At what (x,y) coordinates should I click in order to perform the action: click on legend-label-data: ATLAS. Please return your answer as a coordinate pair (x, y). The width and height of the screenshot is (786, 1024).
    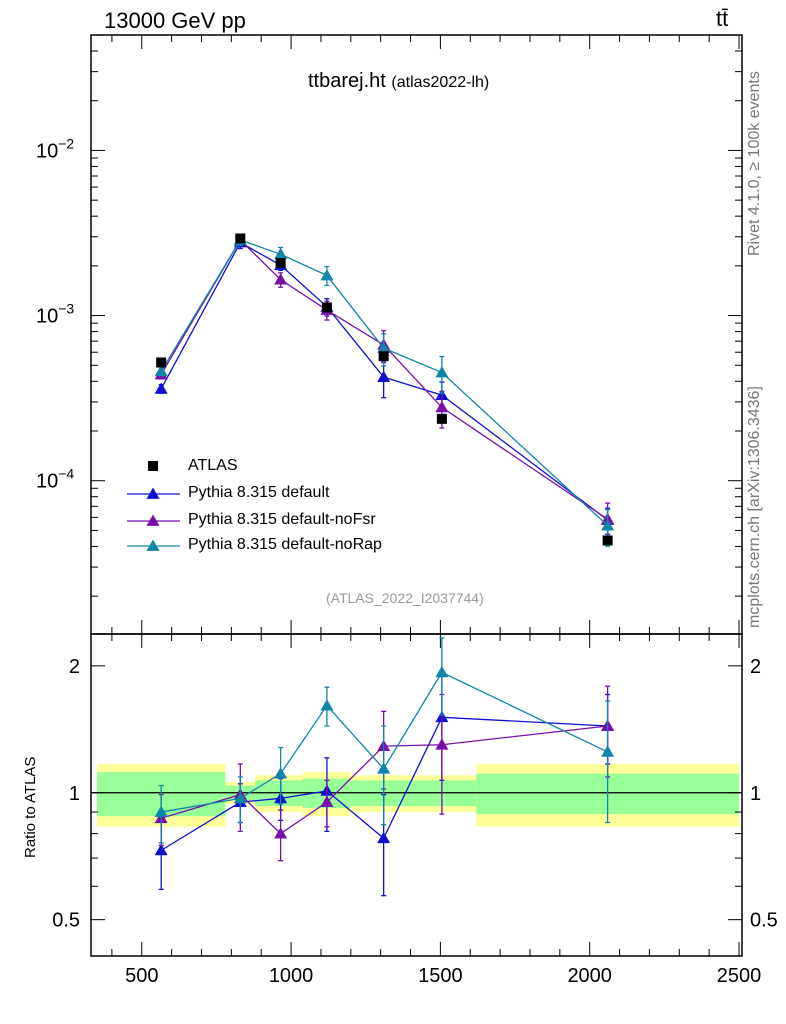
    Looking at the image, I should click on (213, 465).